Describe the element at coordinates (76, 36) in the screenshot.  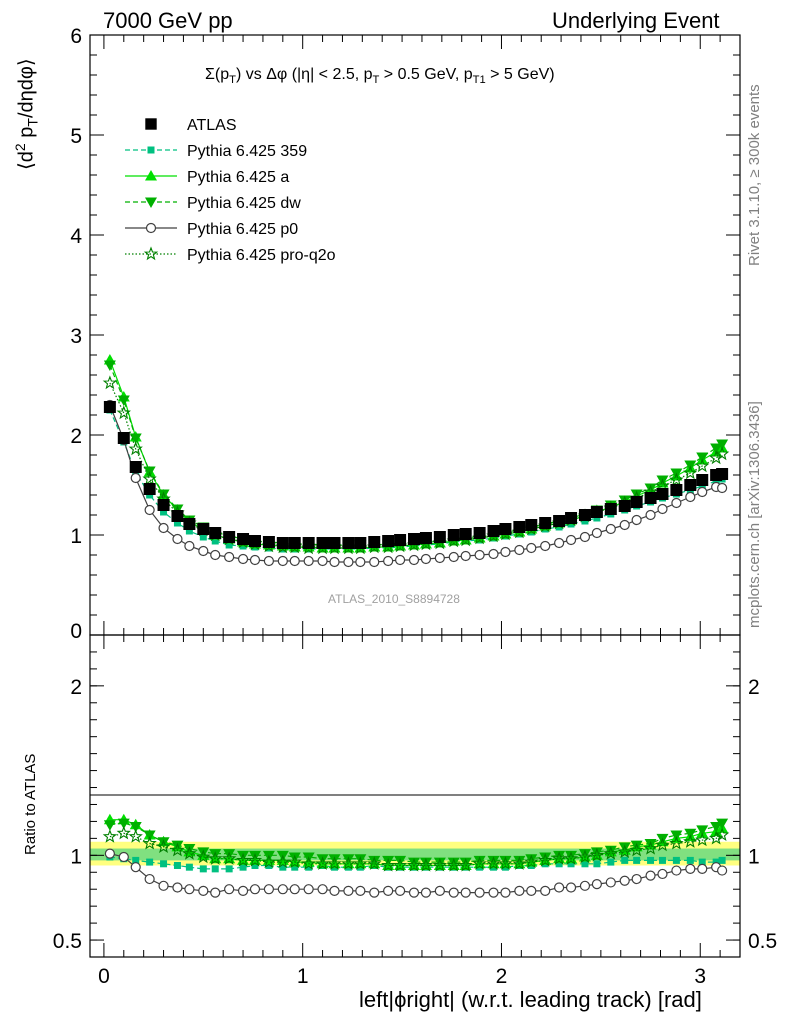
I see `main-y-tick-label: 6` at that location.